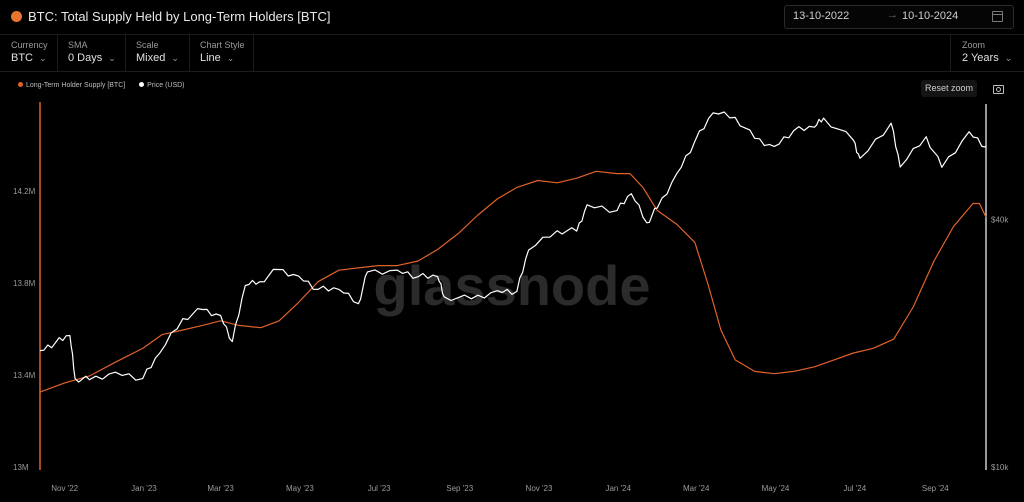 The width and height of the screenshot is (1024, 502). Describe the element at coordinates (210, 58) in the screenshot. I see `chart-style-value: Line` at that location.